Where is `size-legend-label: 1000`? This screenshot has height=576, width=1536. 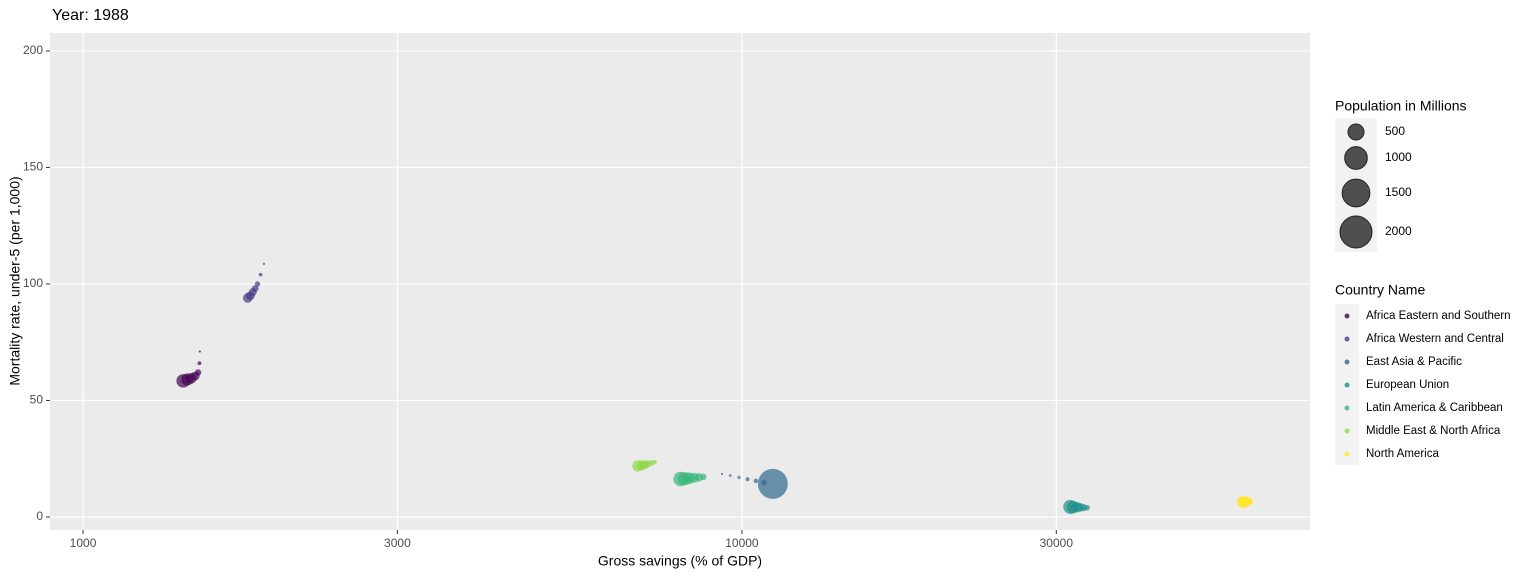
size-legend-label: 1000 is located at coordinates (1398, 157).